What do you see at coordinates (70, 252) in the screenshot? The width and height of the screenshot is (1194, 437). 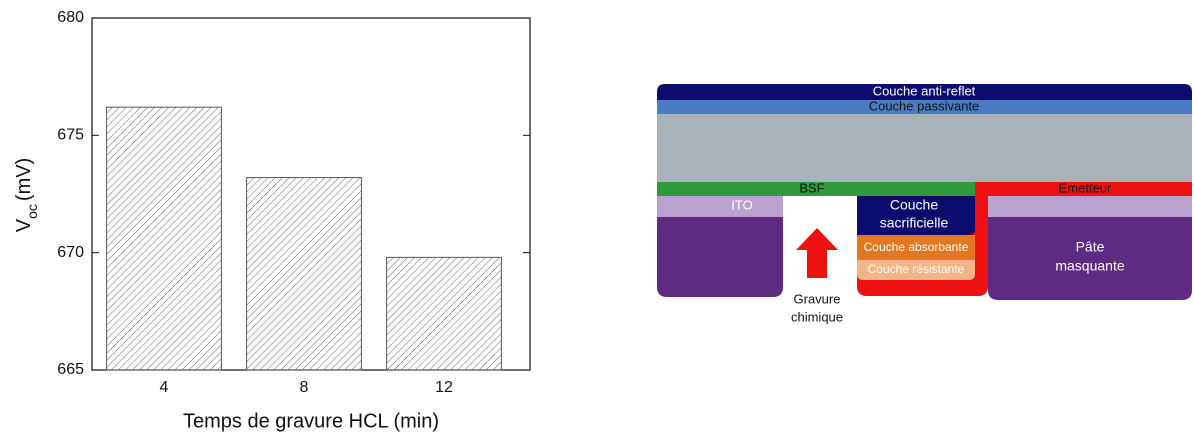 I see `y-tick-label: 670` at bounding box center [70, 252].